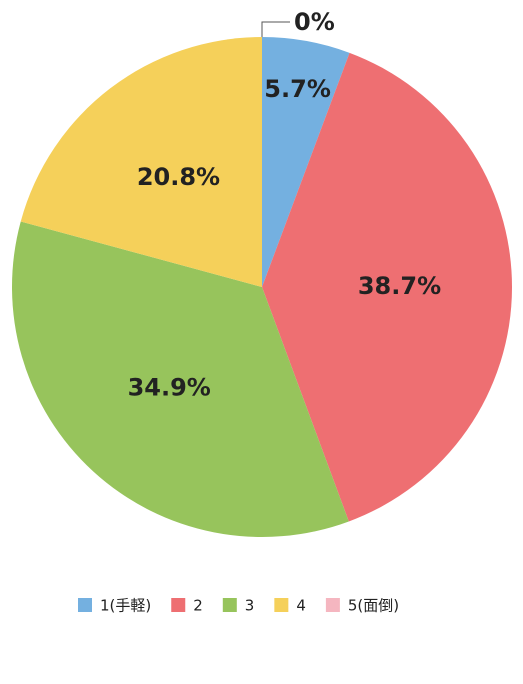  What do you see at coordinates (399, 286) in the screenshot?
I see `value-label: 38.7%` at bounding box center [399, 286].